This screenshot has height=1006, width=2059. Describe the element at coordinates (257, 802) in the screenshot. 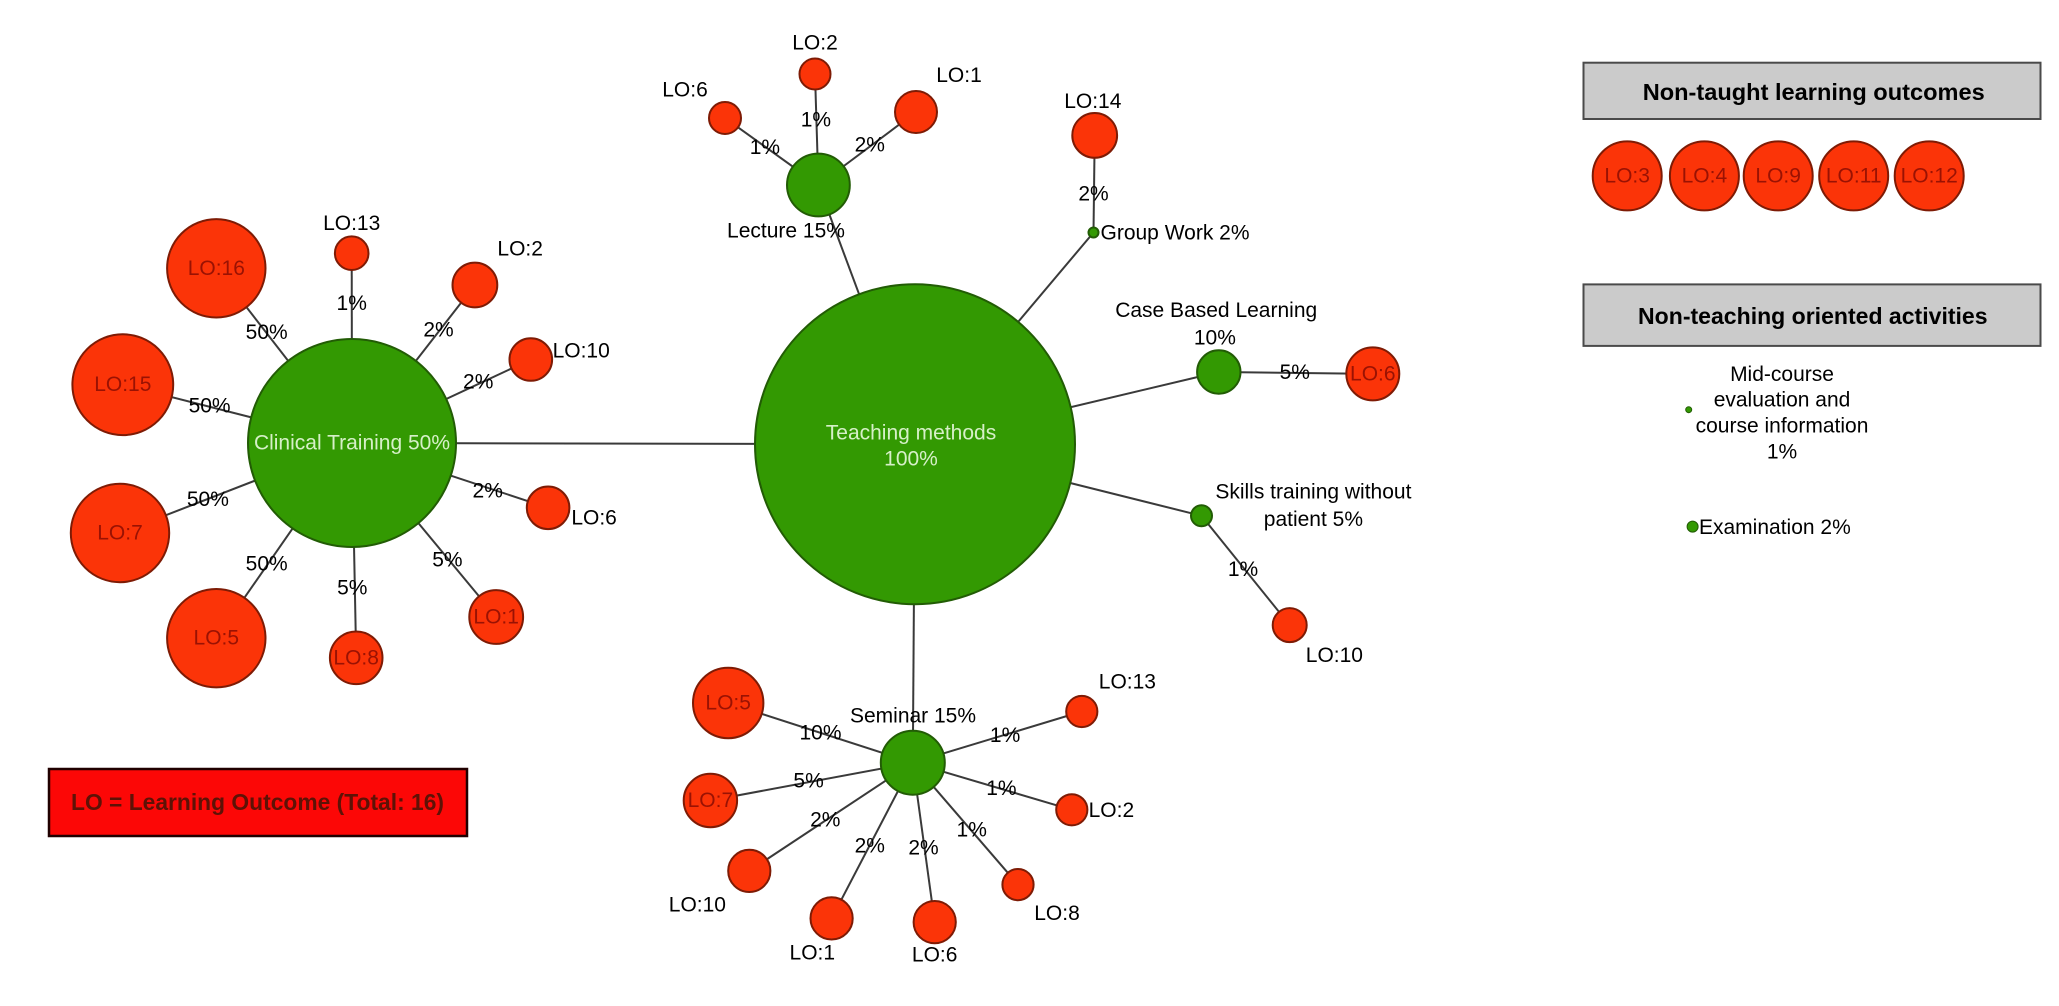

I see `svg-text:LO = Learning Outcome (Total:: LO = Learning Outcome (Total: 16)` at that location.